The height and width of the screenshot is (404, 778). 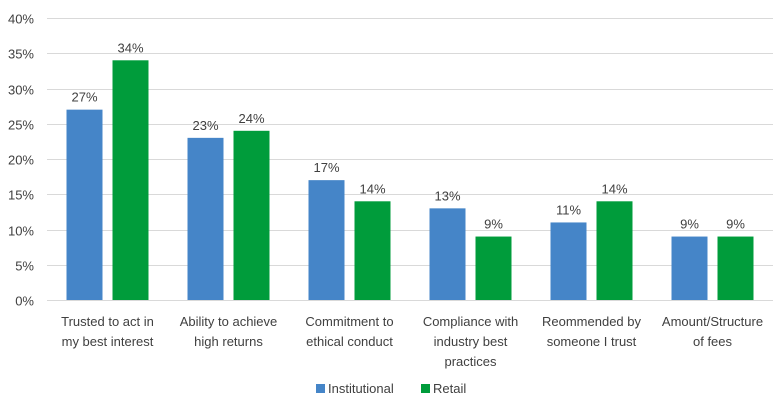 What do you see at coordinates (108, 341) in the screenshot?
I see `x-category-label-line: my best interest` at bounding box center [108, 341].